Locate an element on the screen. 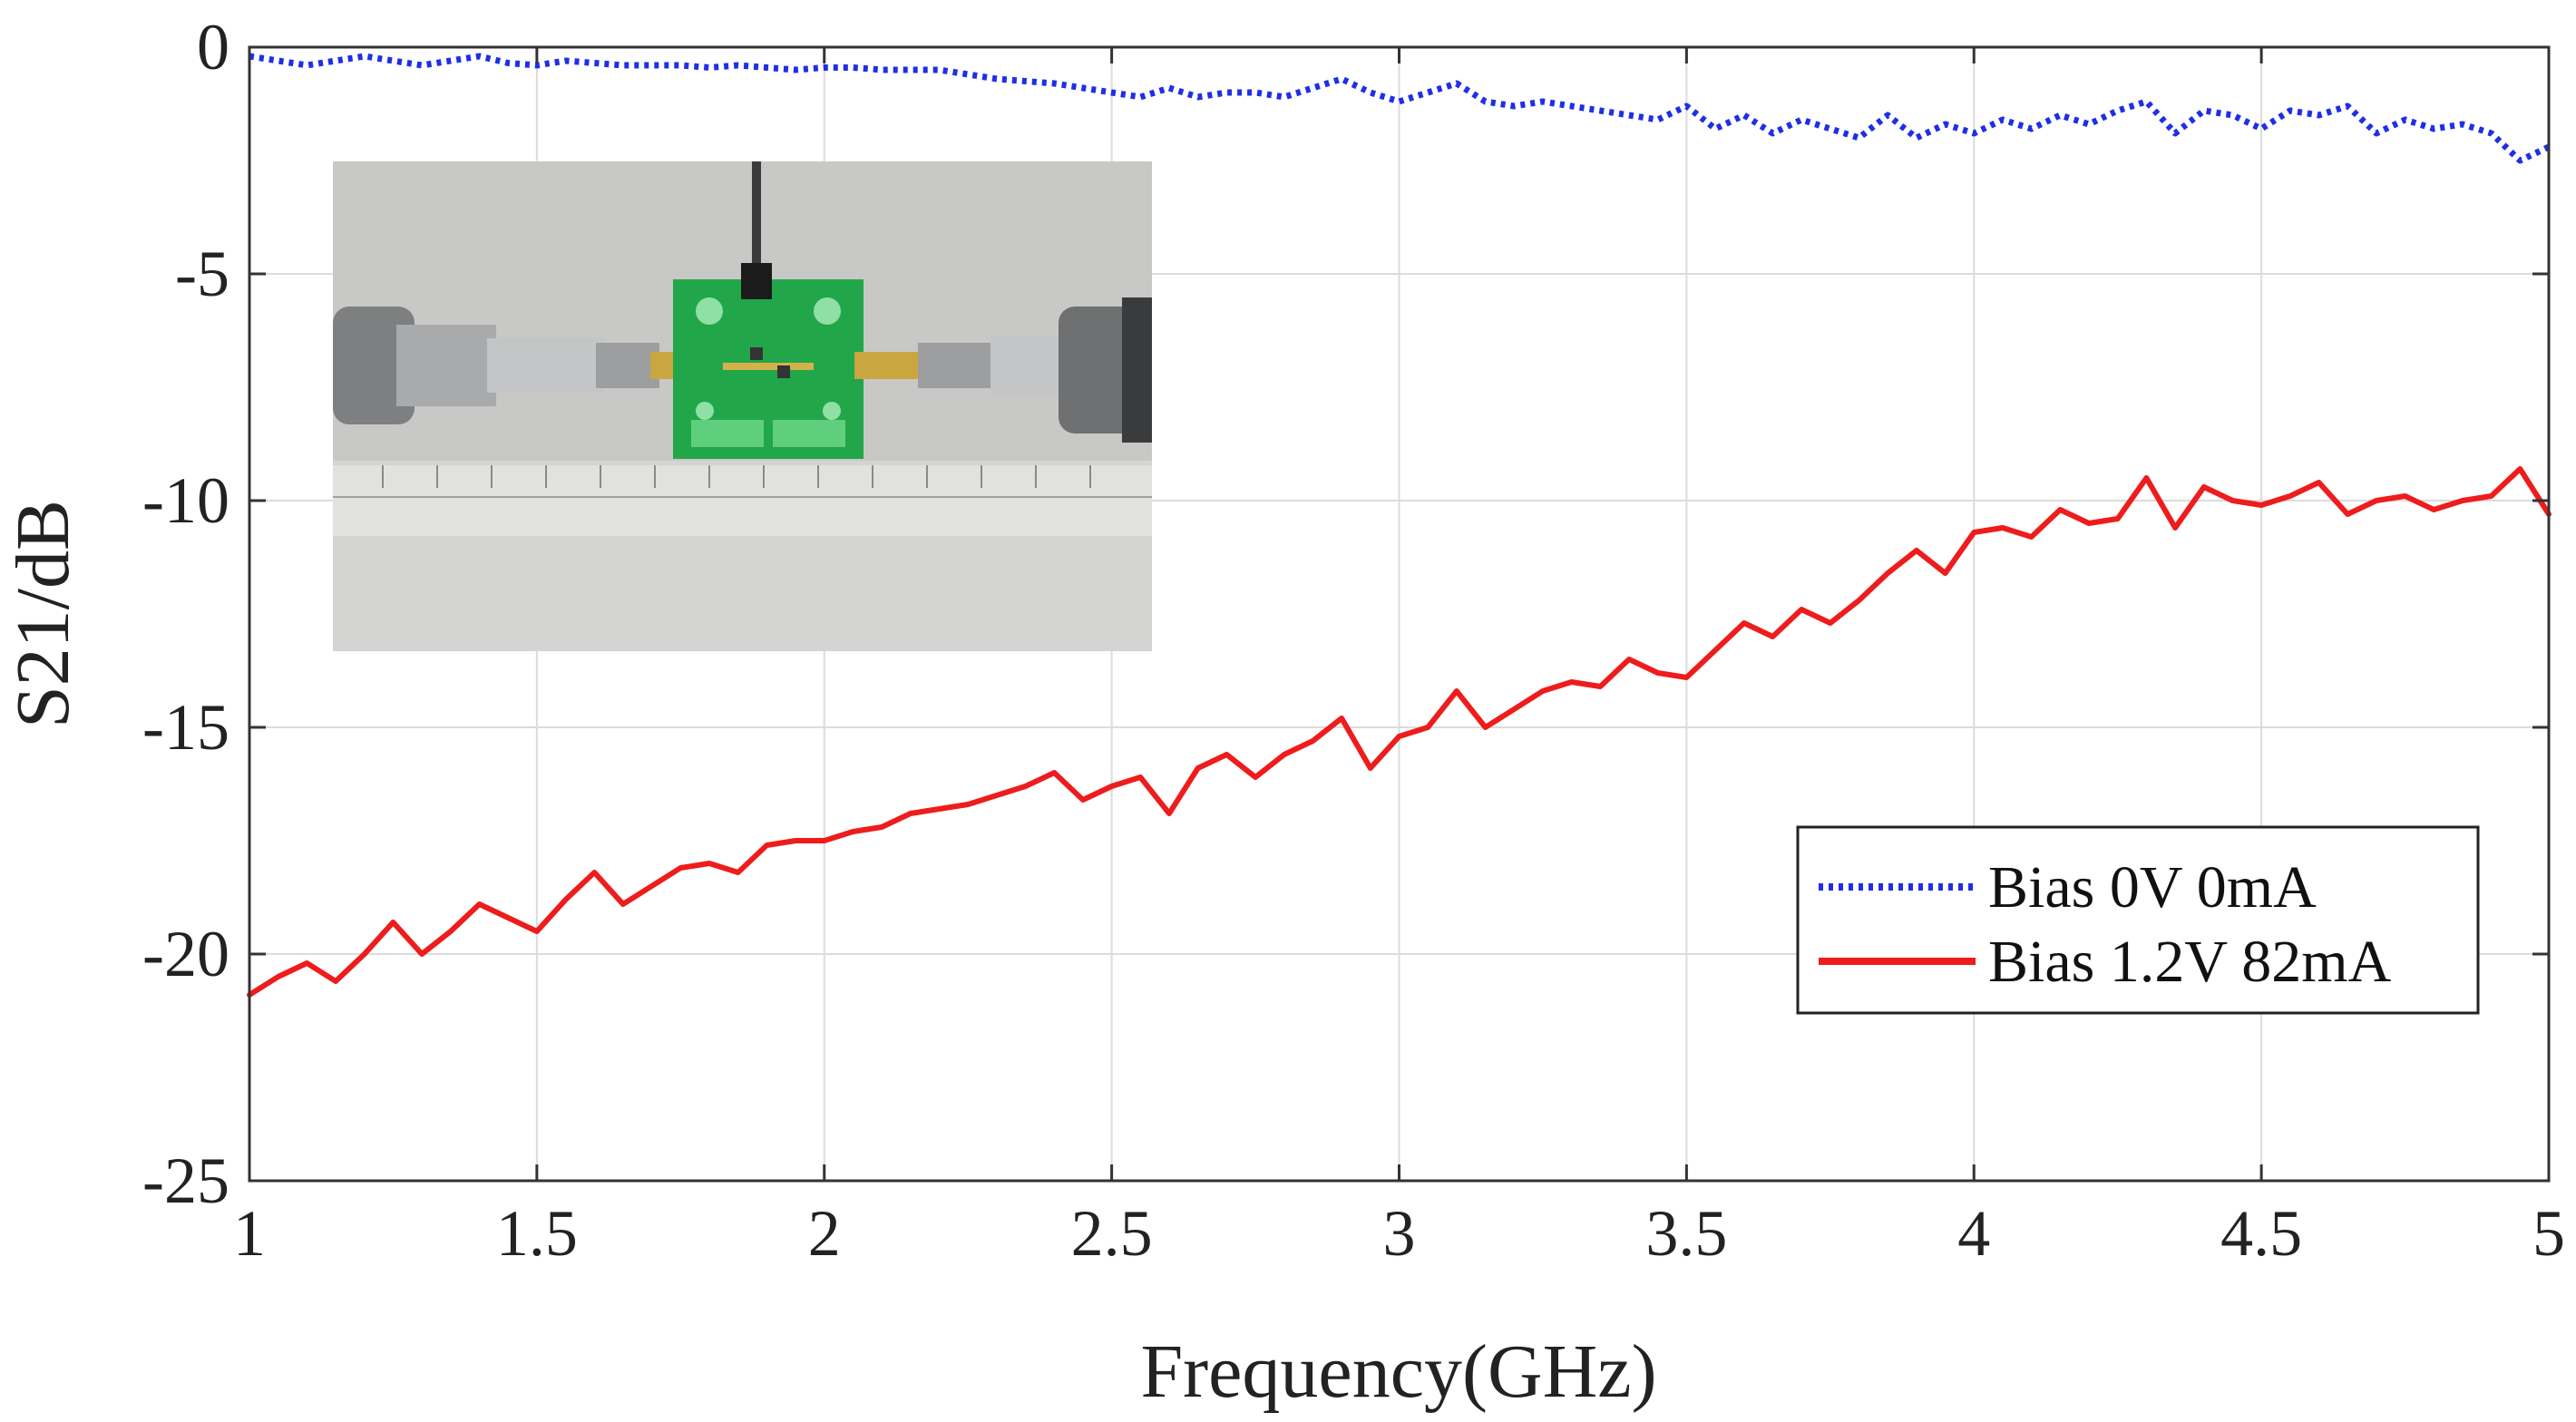 Image resolution: width=2576 pixels, height=1422 pixels. x-tick-label: 4.5 is located at coordinates (2261, 1233).